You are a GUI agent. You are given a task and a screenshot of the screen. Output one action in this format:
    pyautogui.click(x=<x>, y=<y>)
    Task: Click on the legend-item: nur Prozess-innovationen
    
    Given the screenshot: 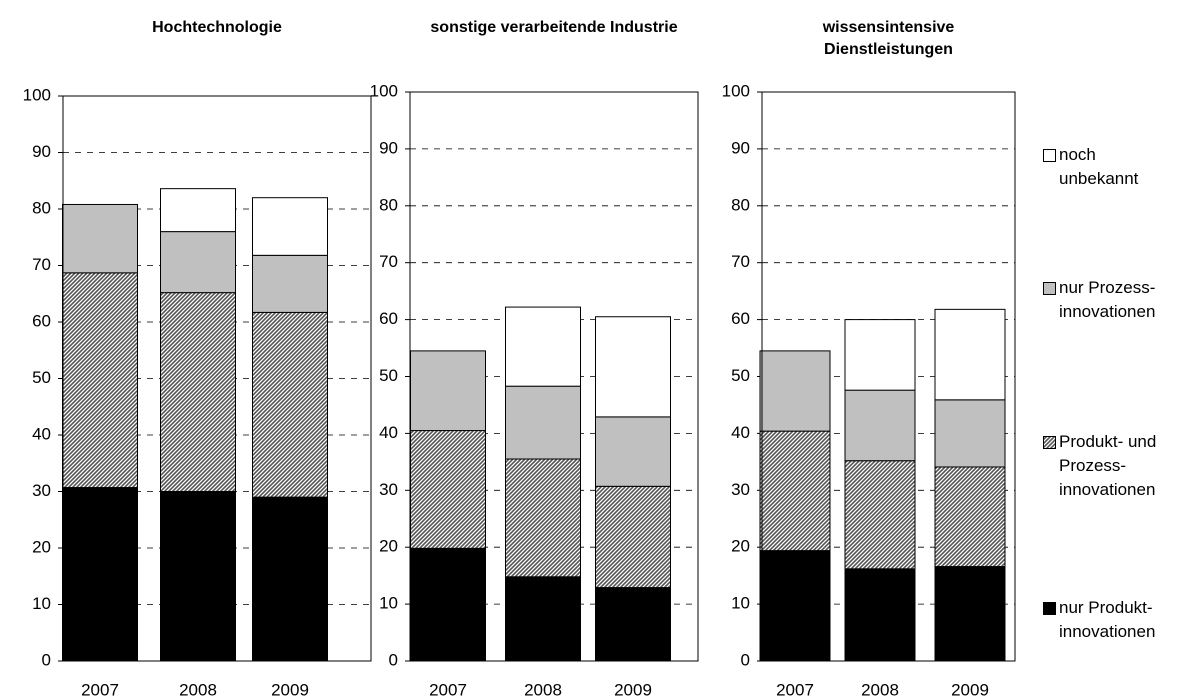 What is the action you would take?
    pyautogui.click(x=1108, y=300)
    